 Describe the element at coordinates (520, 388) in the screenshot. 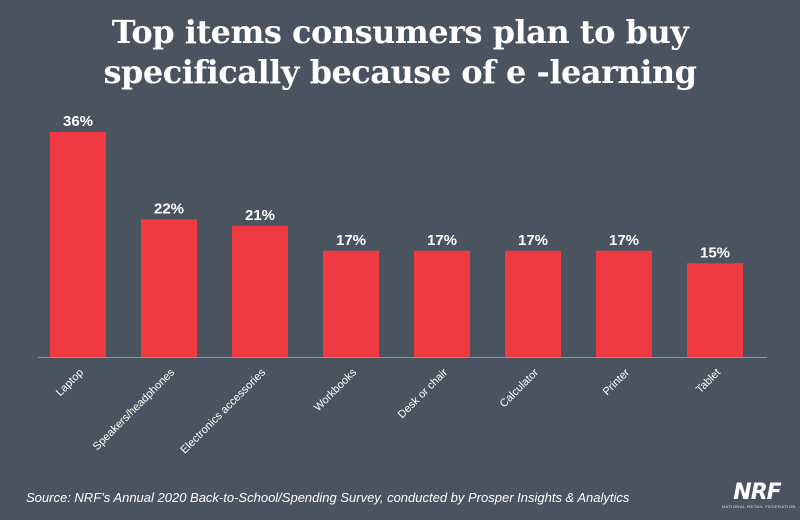

I see `category-label-5: Calculator` at that location.